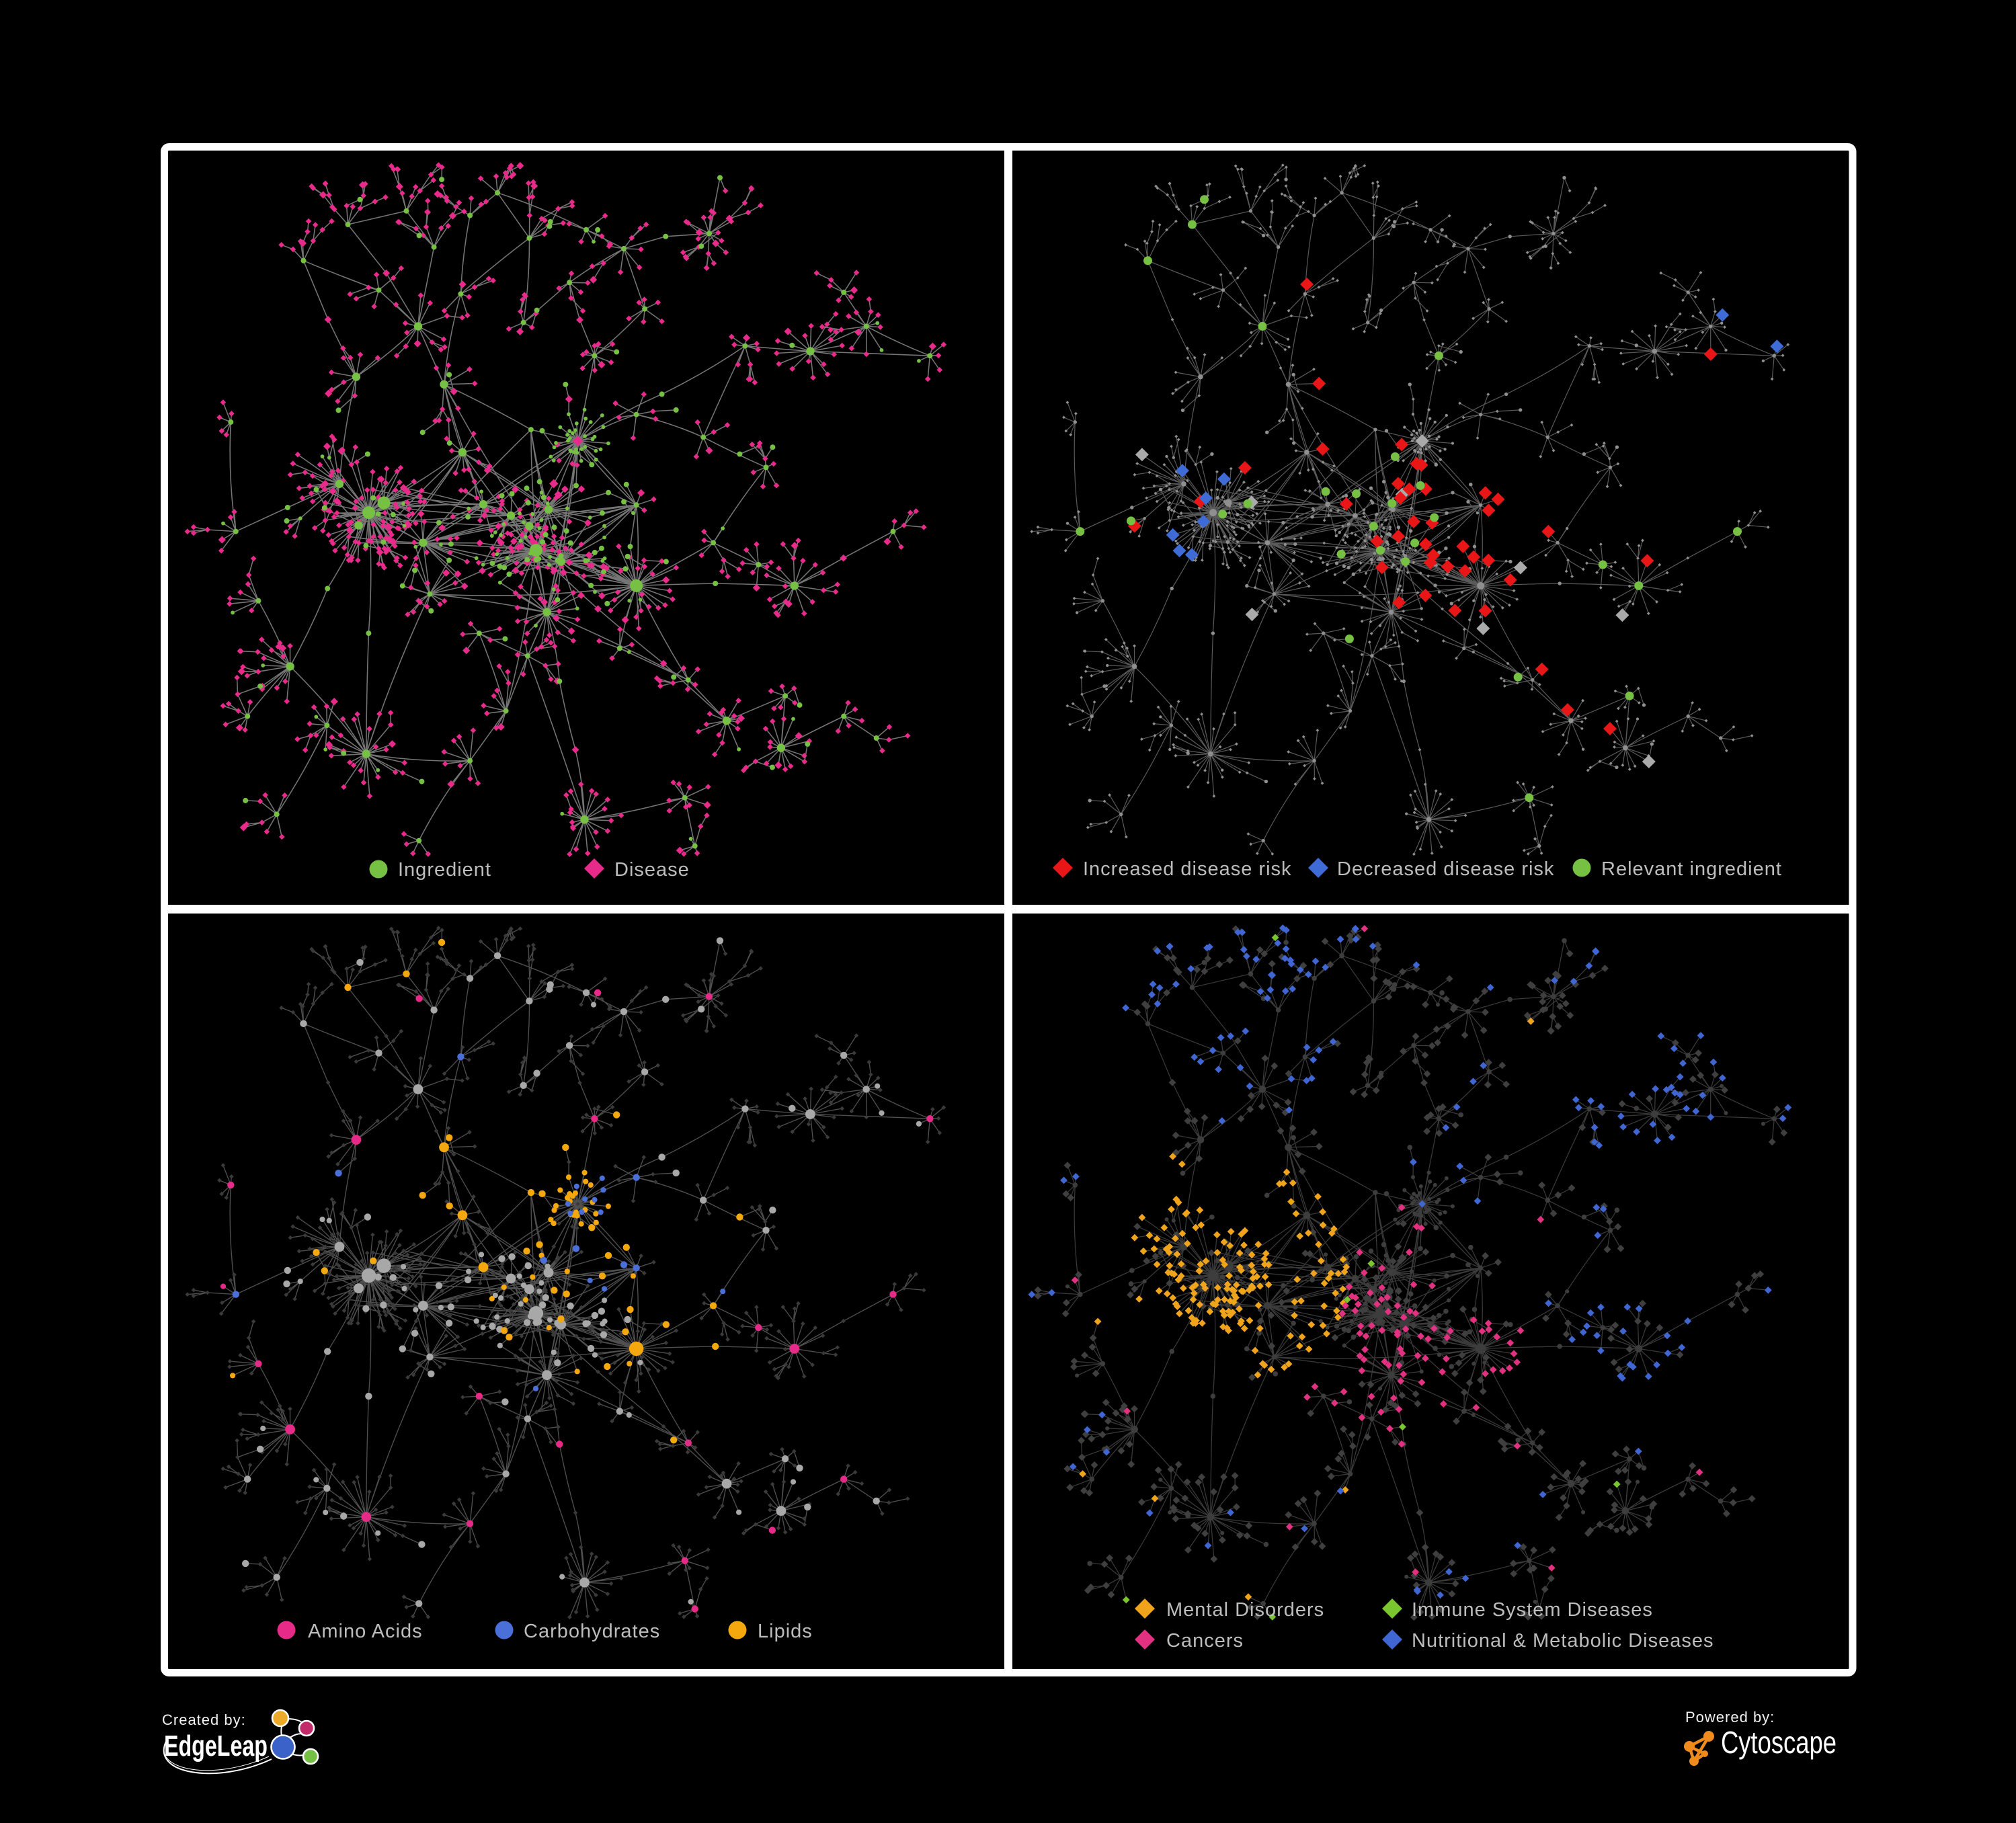 The width and height of the screenshot is (2016, 1823). Describe the element at coordinates (1532, 1610) in the screenshot. I see `svg-text: Immune System Diseases` at that location.